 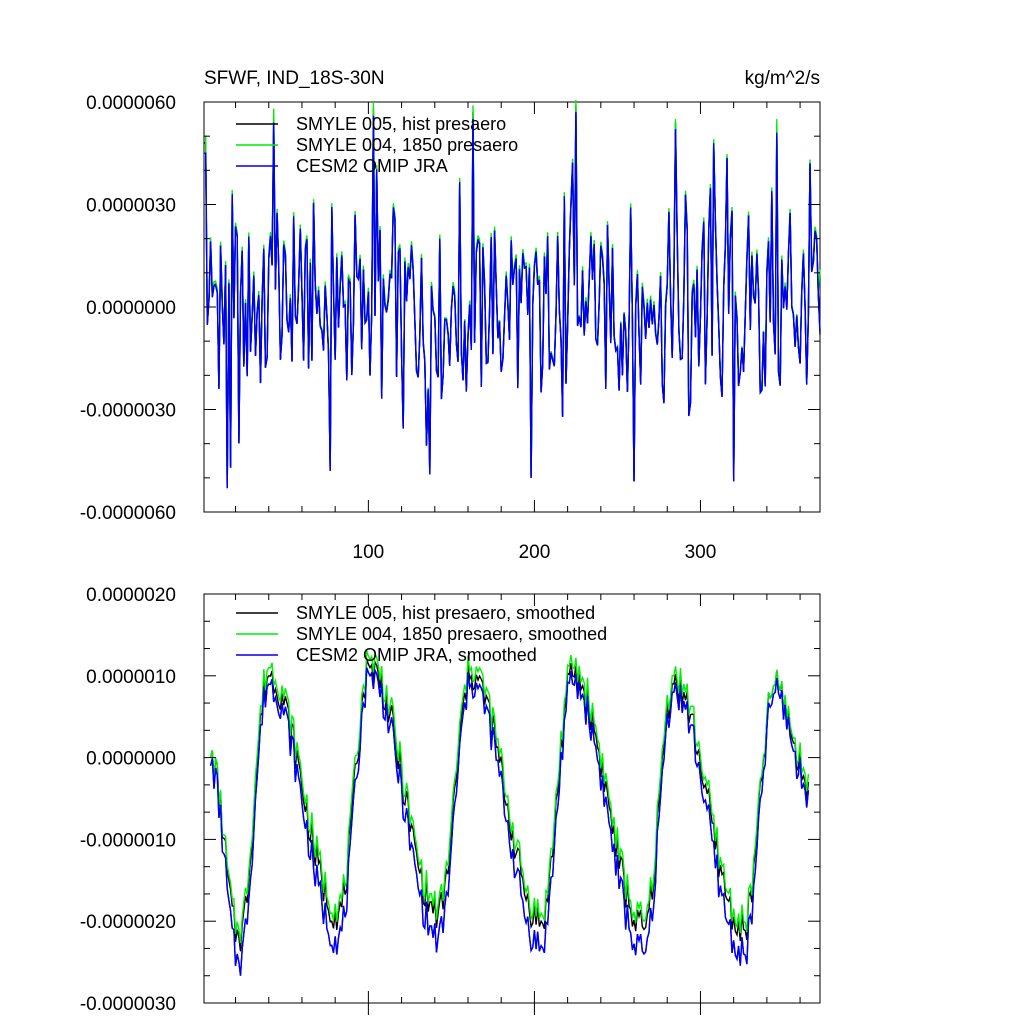 What do you see at coordinates (701, 552) in the screenshot?
I see `x-tick-label: 300` at bounding box center [701, 552].